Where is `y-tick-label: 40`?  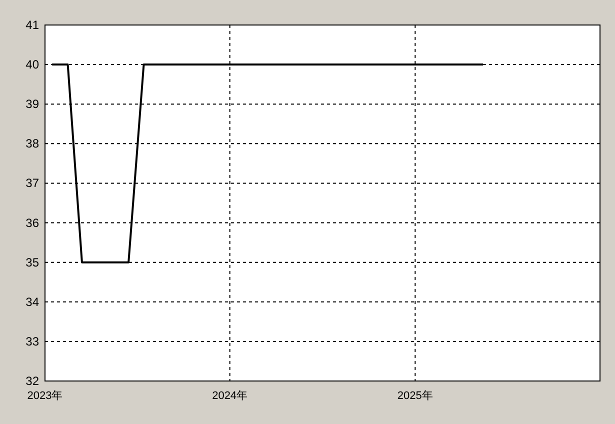 y-tick-label: 40 is located at coordinates (33, 65).